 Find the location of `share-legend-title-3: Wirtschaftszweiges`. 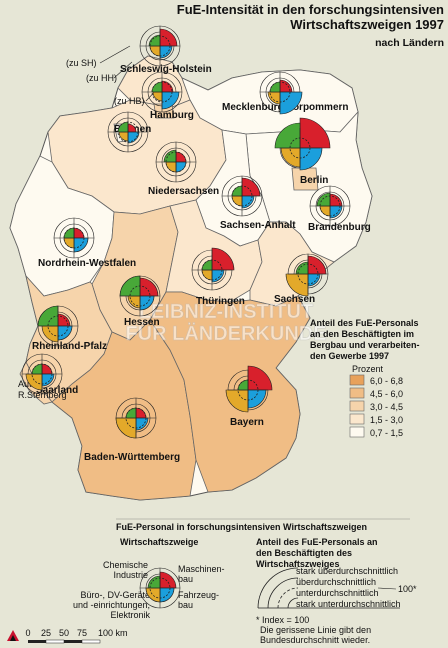

share-legend-title-3: Wirtschaftszweiges is located at coordinates (297, 564).